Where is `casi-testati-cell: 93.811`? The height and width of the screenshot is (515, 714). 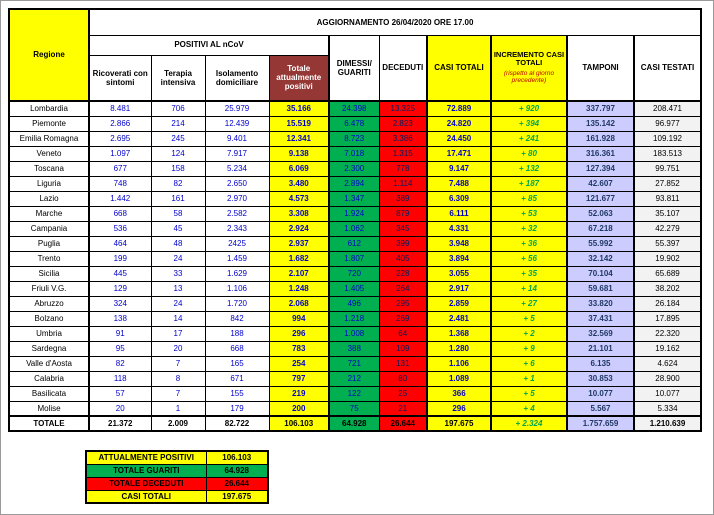 casi-testati-cell: 93.811 is located at coordinates (667, 198).